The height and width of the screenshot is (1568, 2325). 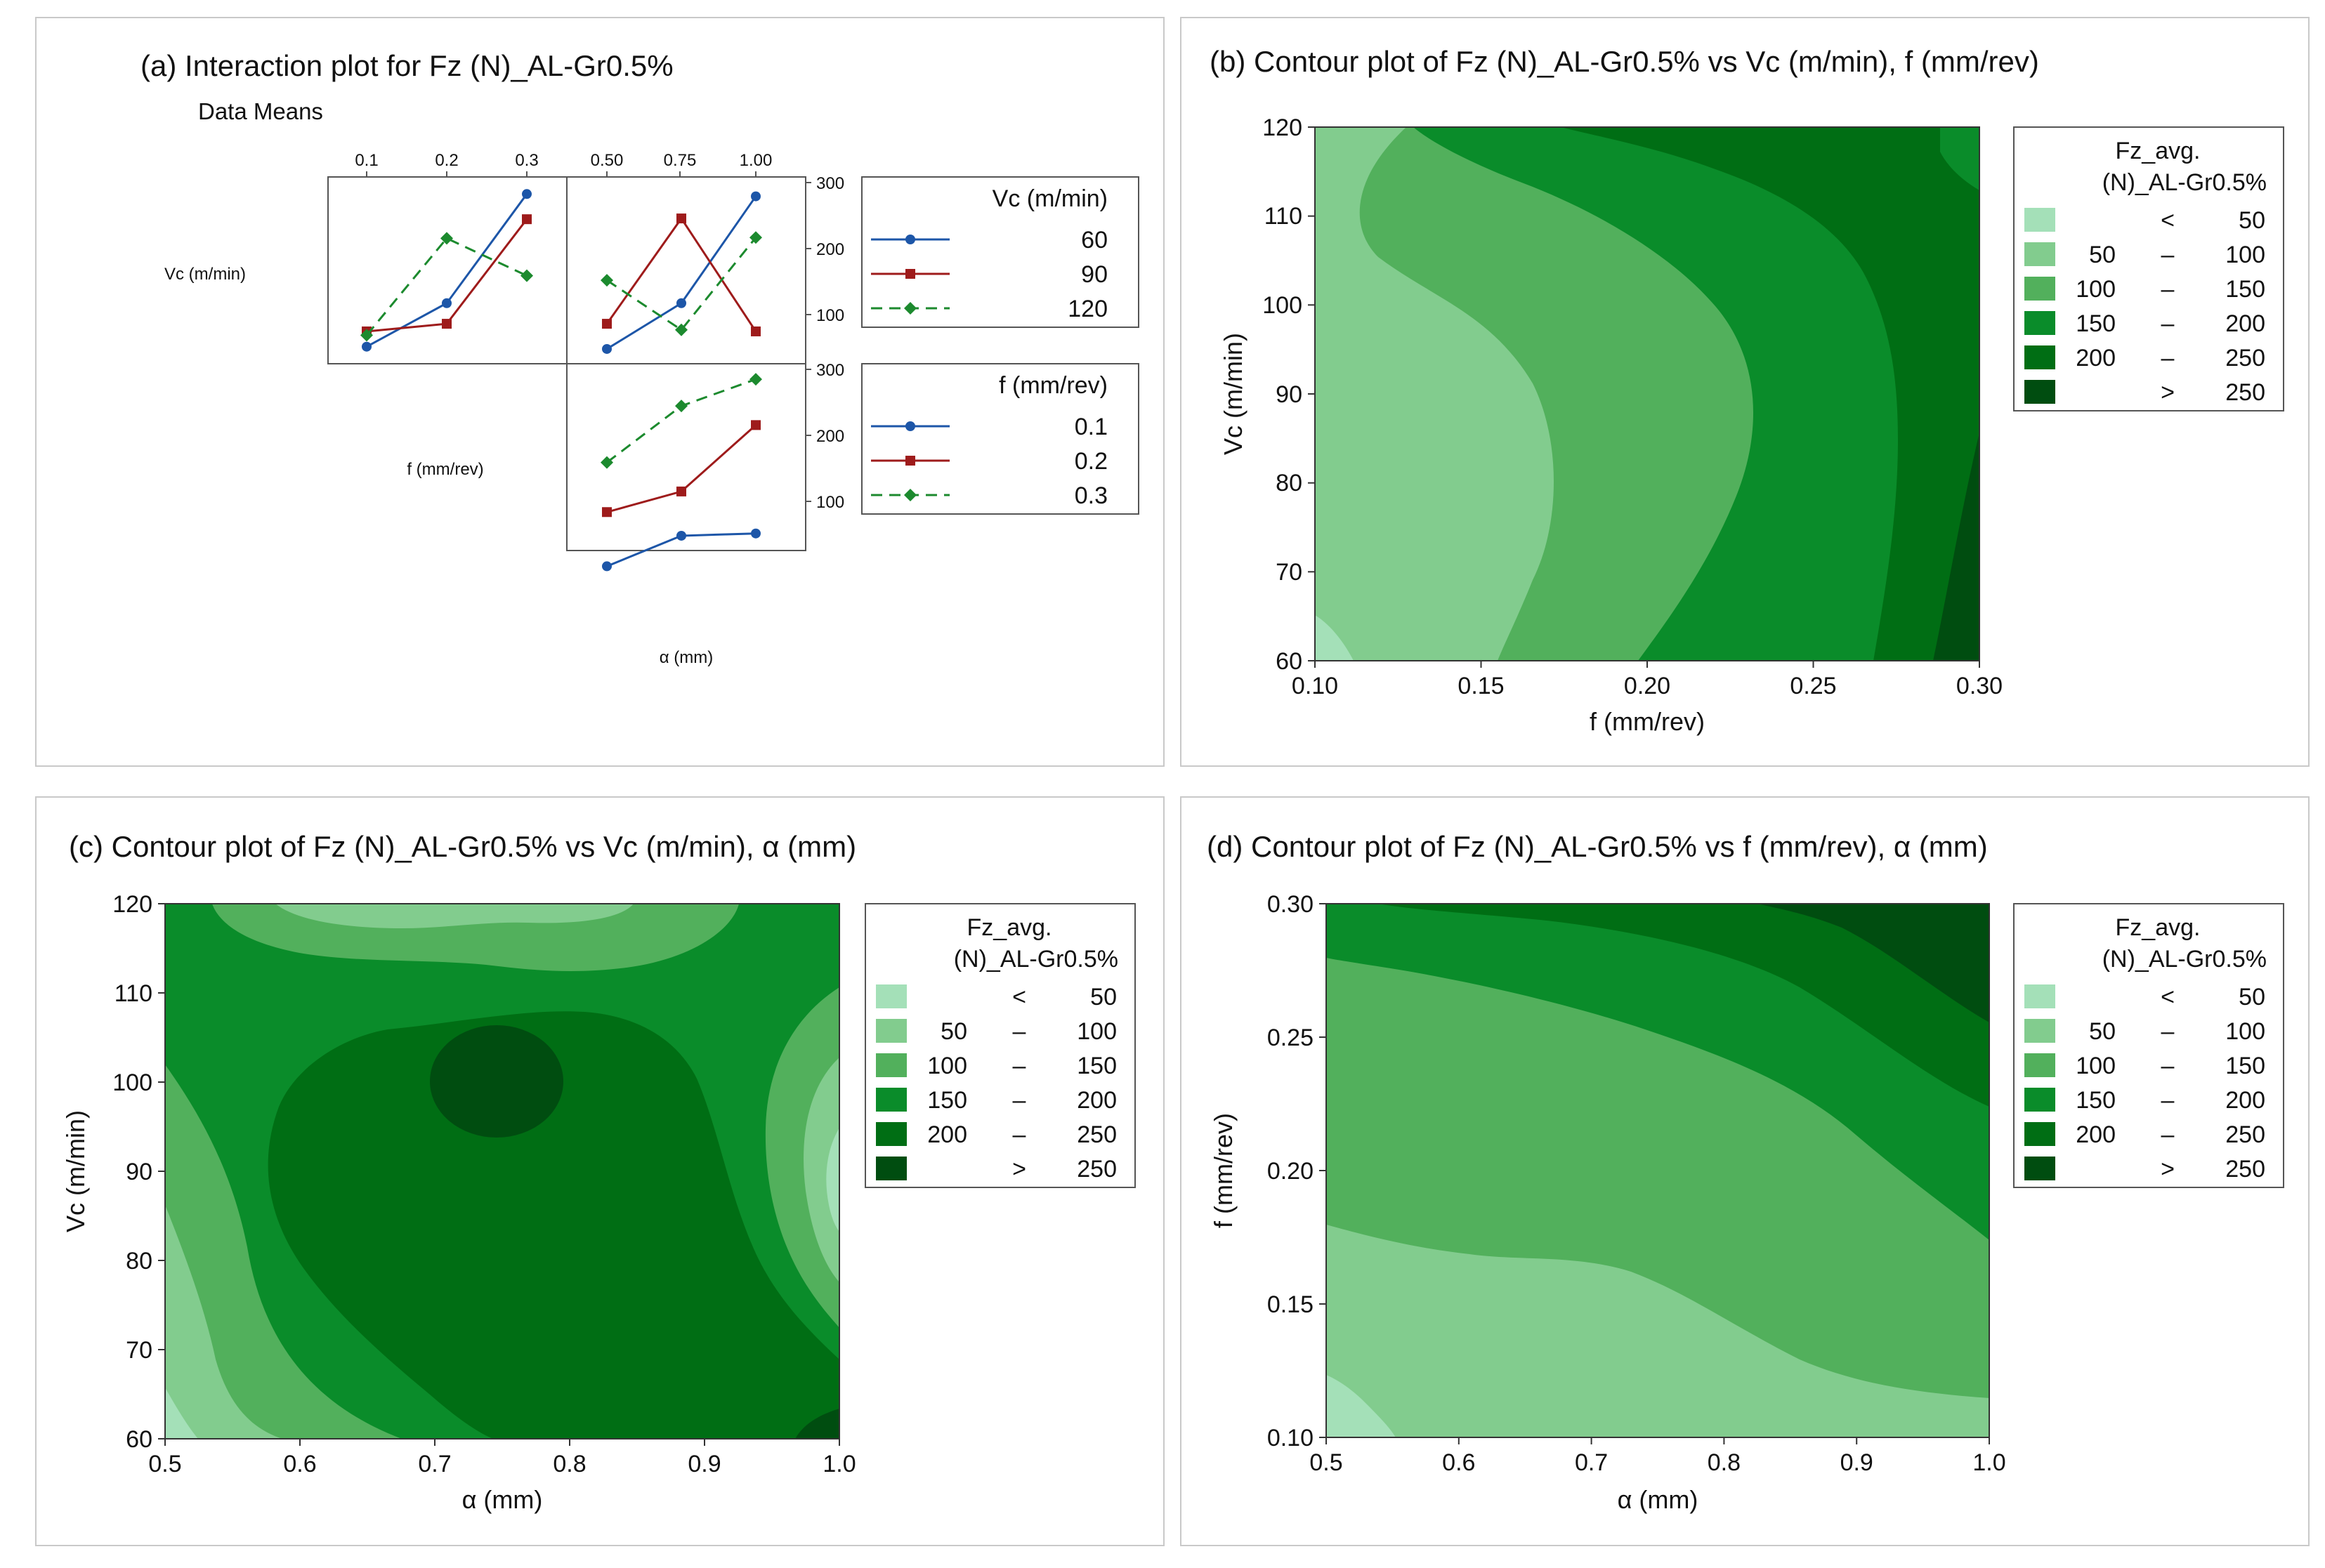 What do you see at coordinates (283, 1252) in the screenshot?
I see `contour-c-region-100-150-left` at bounding box center [283, 1252].